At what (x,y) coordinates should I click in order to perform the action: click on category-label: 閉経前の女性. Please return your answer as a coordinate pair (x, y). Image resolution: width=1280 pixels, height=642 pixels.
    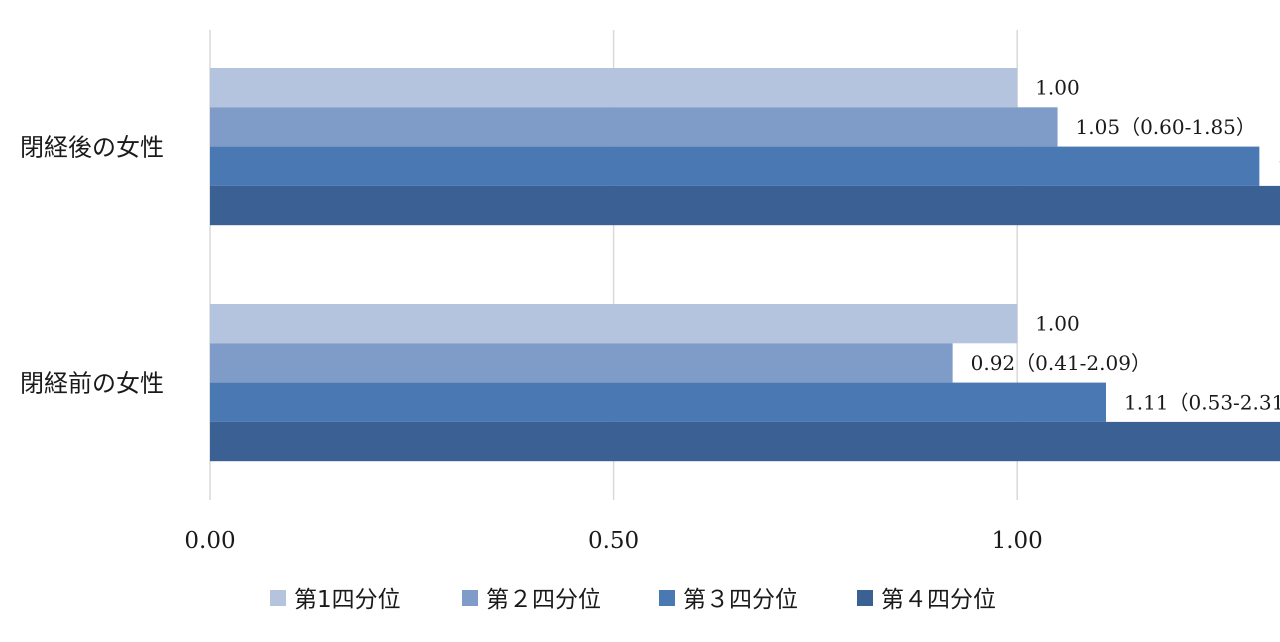
    Looking at the image, I should click on (92, 384).